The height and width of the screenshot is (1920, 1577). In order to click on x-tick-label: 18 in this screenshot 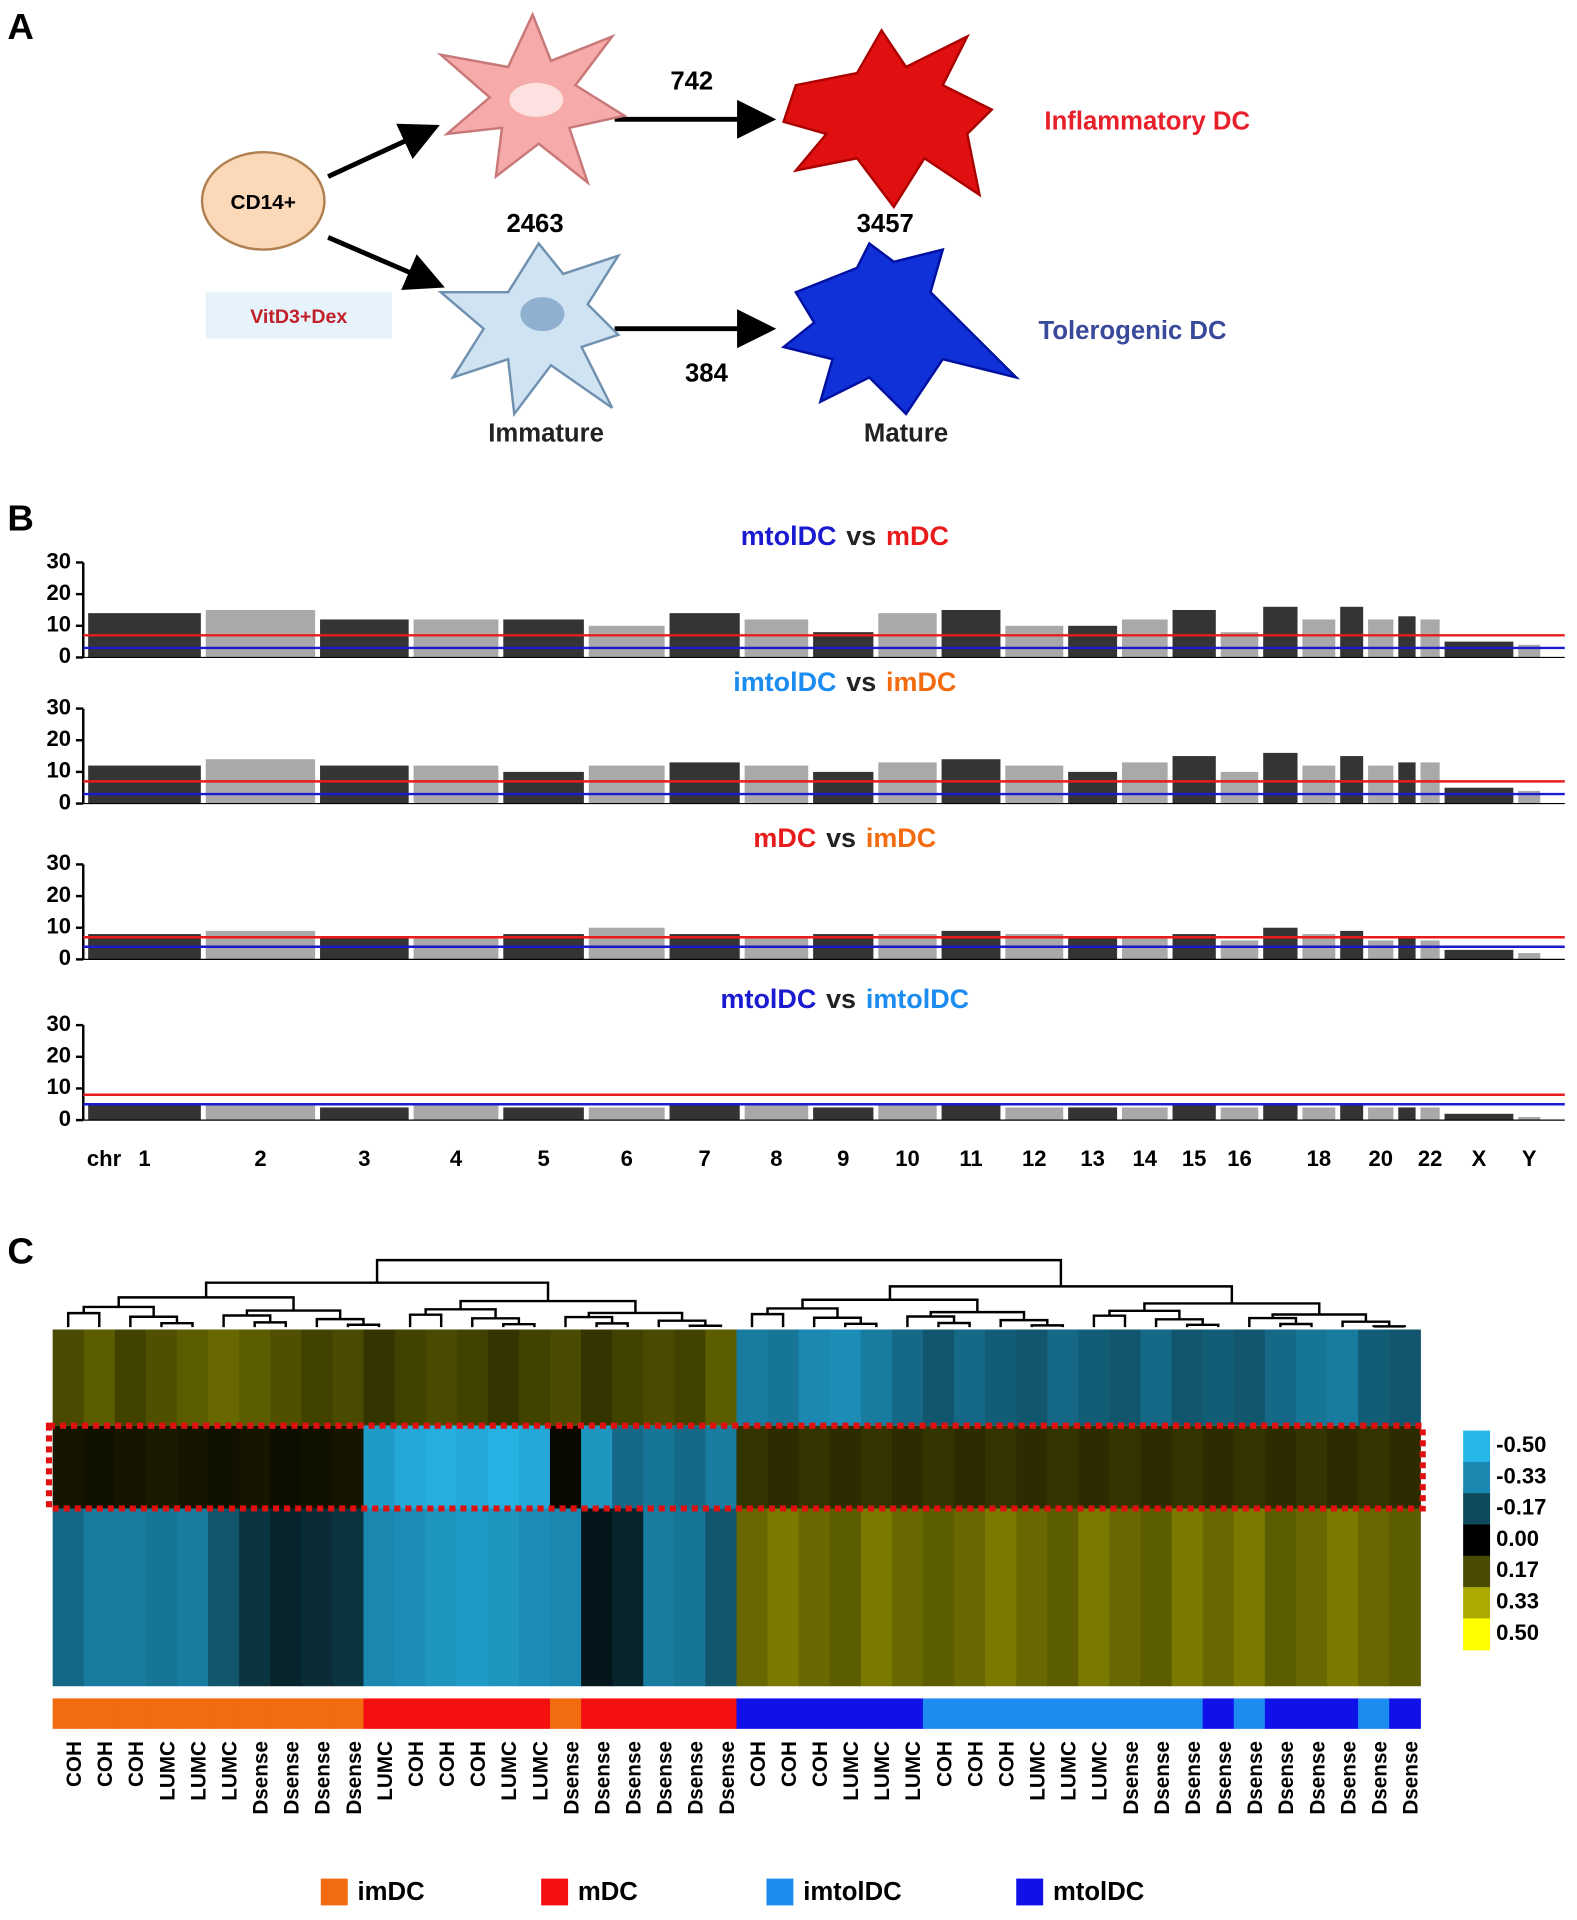, I will do `click(1319, 1158)`.